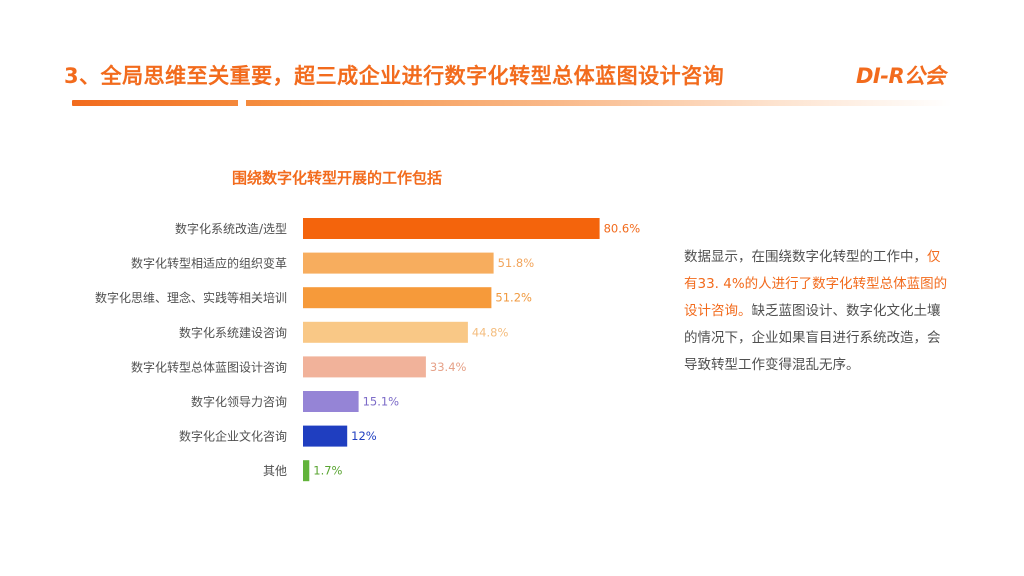 The height and width of the screenshot is (576, 1024). What do you see at coordinates (364, 436) in the screenshot?
I see `value-label: 12%` at bounding box center [364, 436].